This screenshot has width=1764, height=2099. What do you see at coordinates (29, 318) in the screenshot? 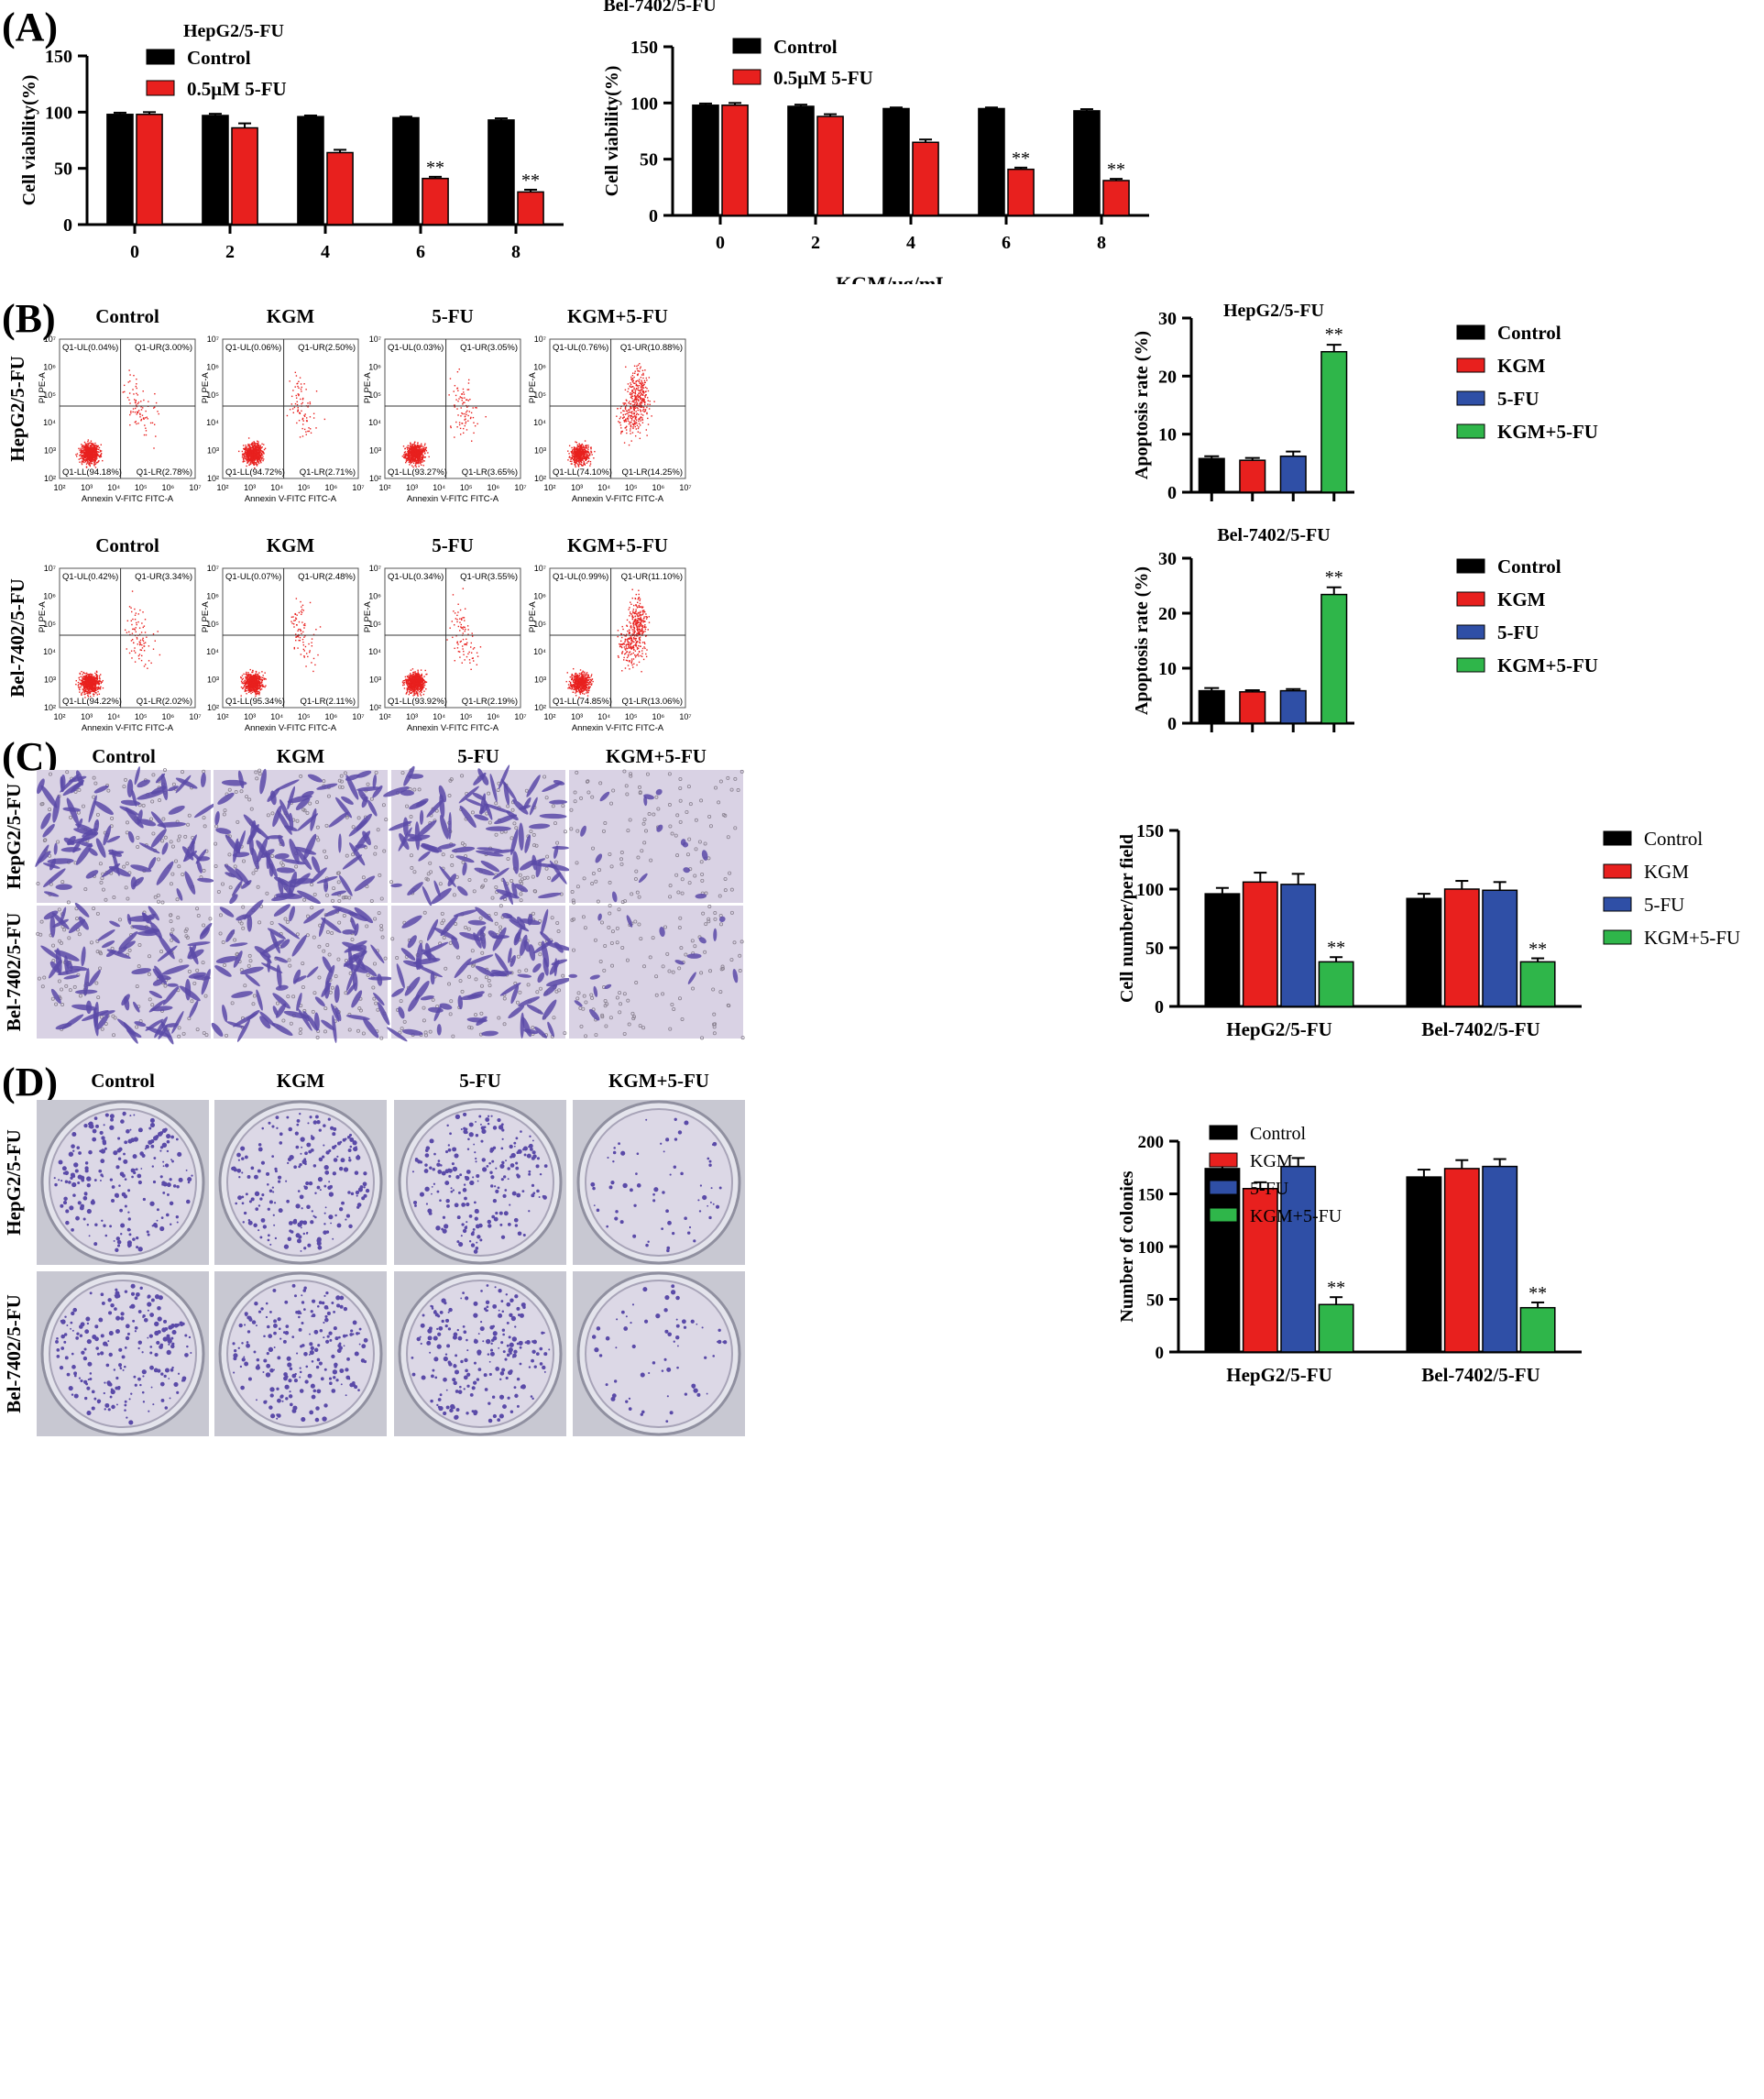
I see `panel-label-b: (B)` at bounding box center [29, 318].